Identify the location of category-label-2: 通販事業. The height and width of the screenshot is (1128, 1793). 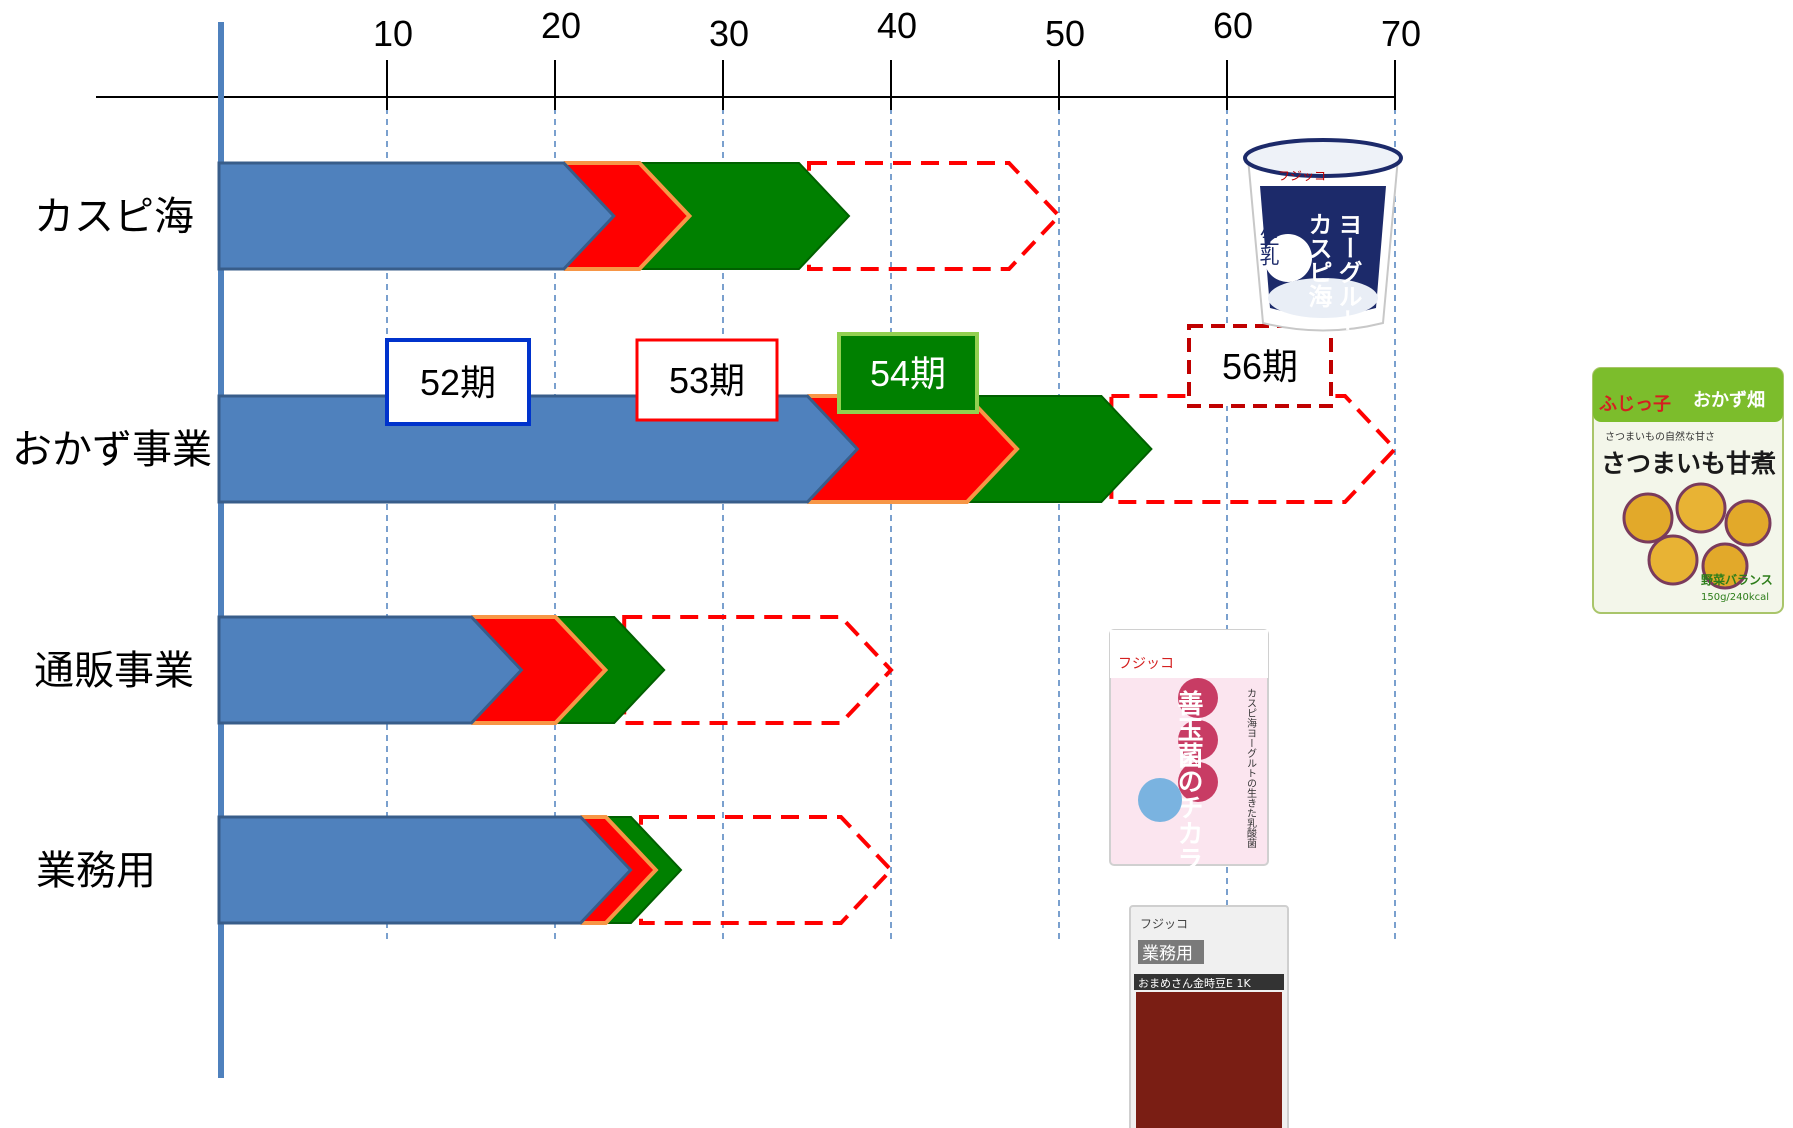
(114, 671).